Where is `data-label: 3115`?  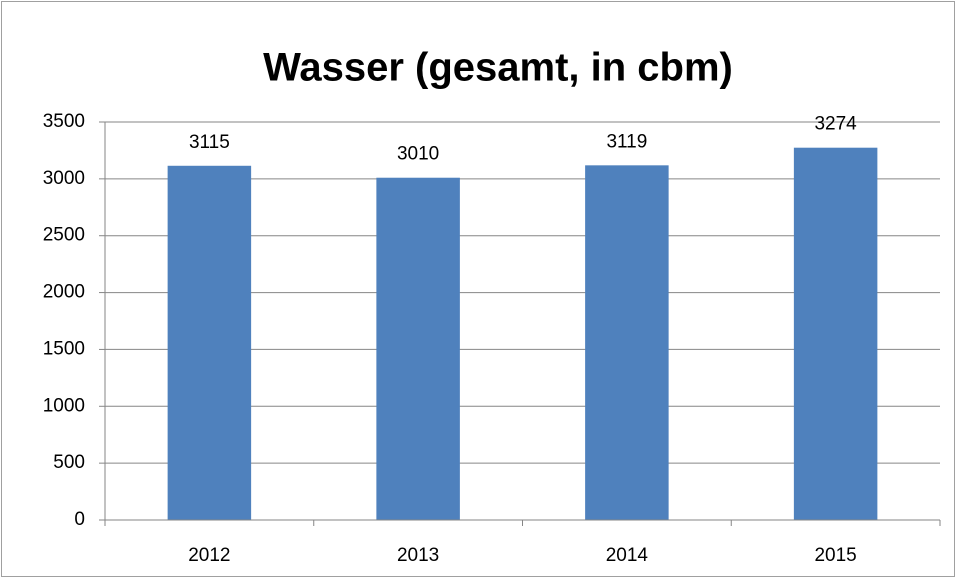
data-label: 3115 is located at coordinates (209, 142).